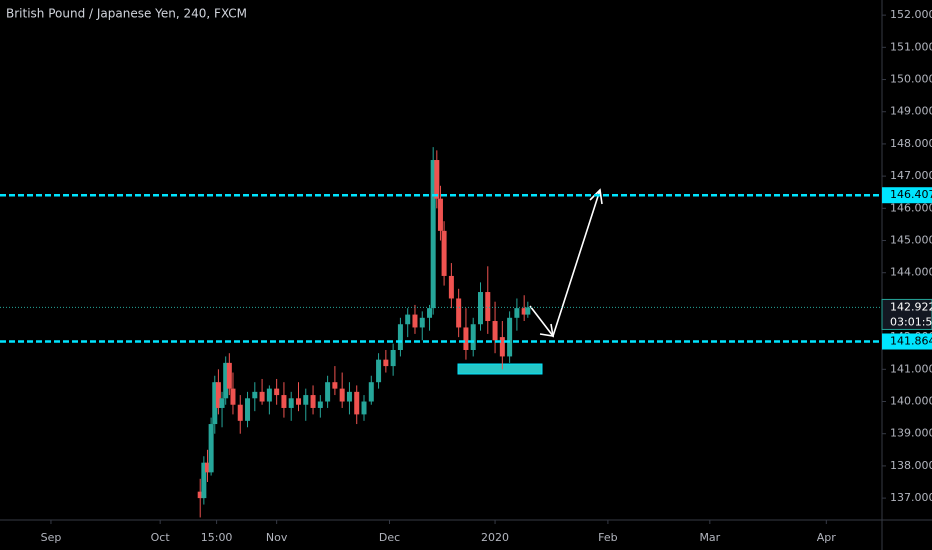 Image resolution: width=932 pixels, height=550 pixels. What do you see at coordinates (51, 537) in the screenshot?
I see `x-tick-label: Sep` at bounding box center [51, 537].